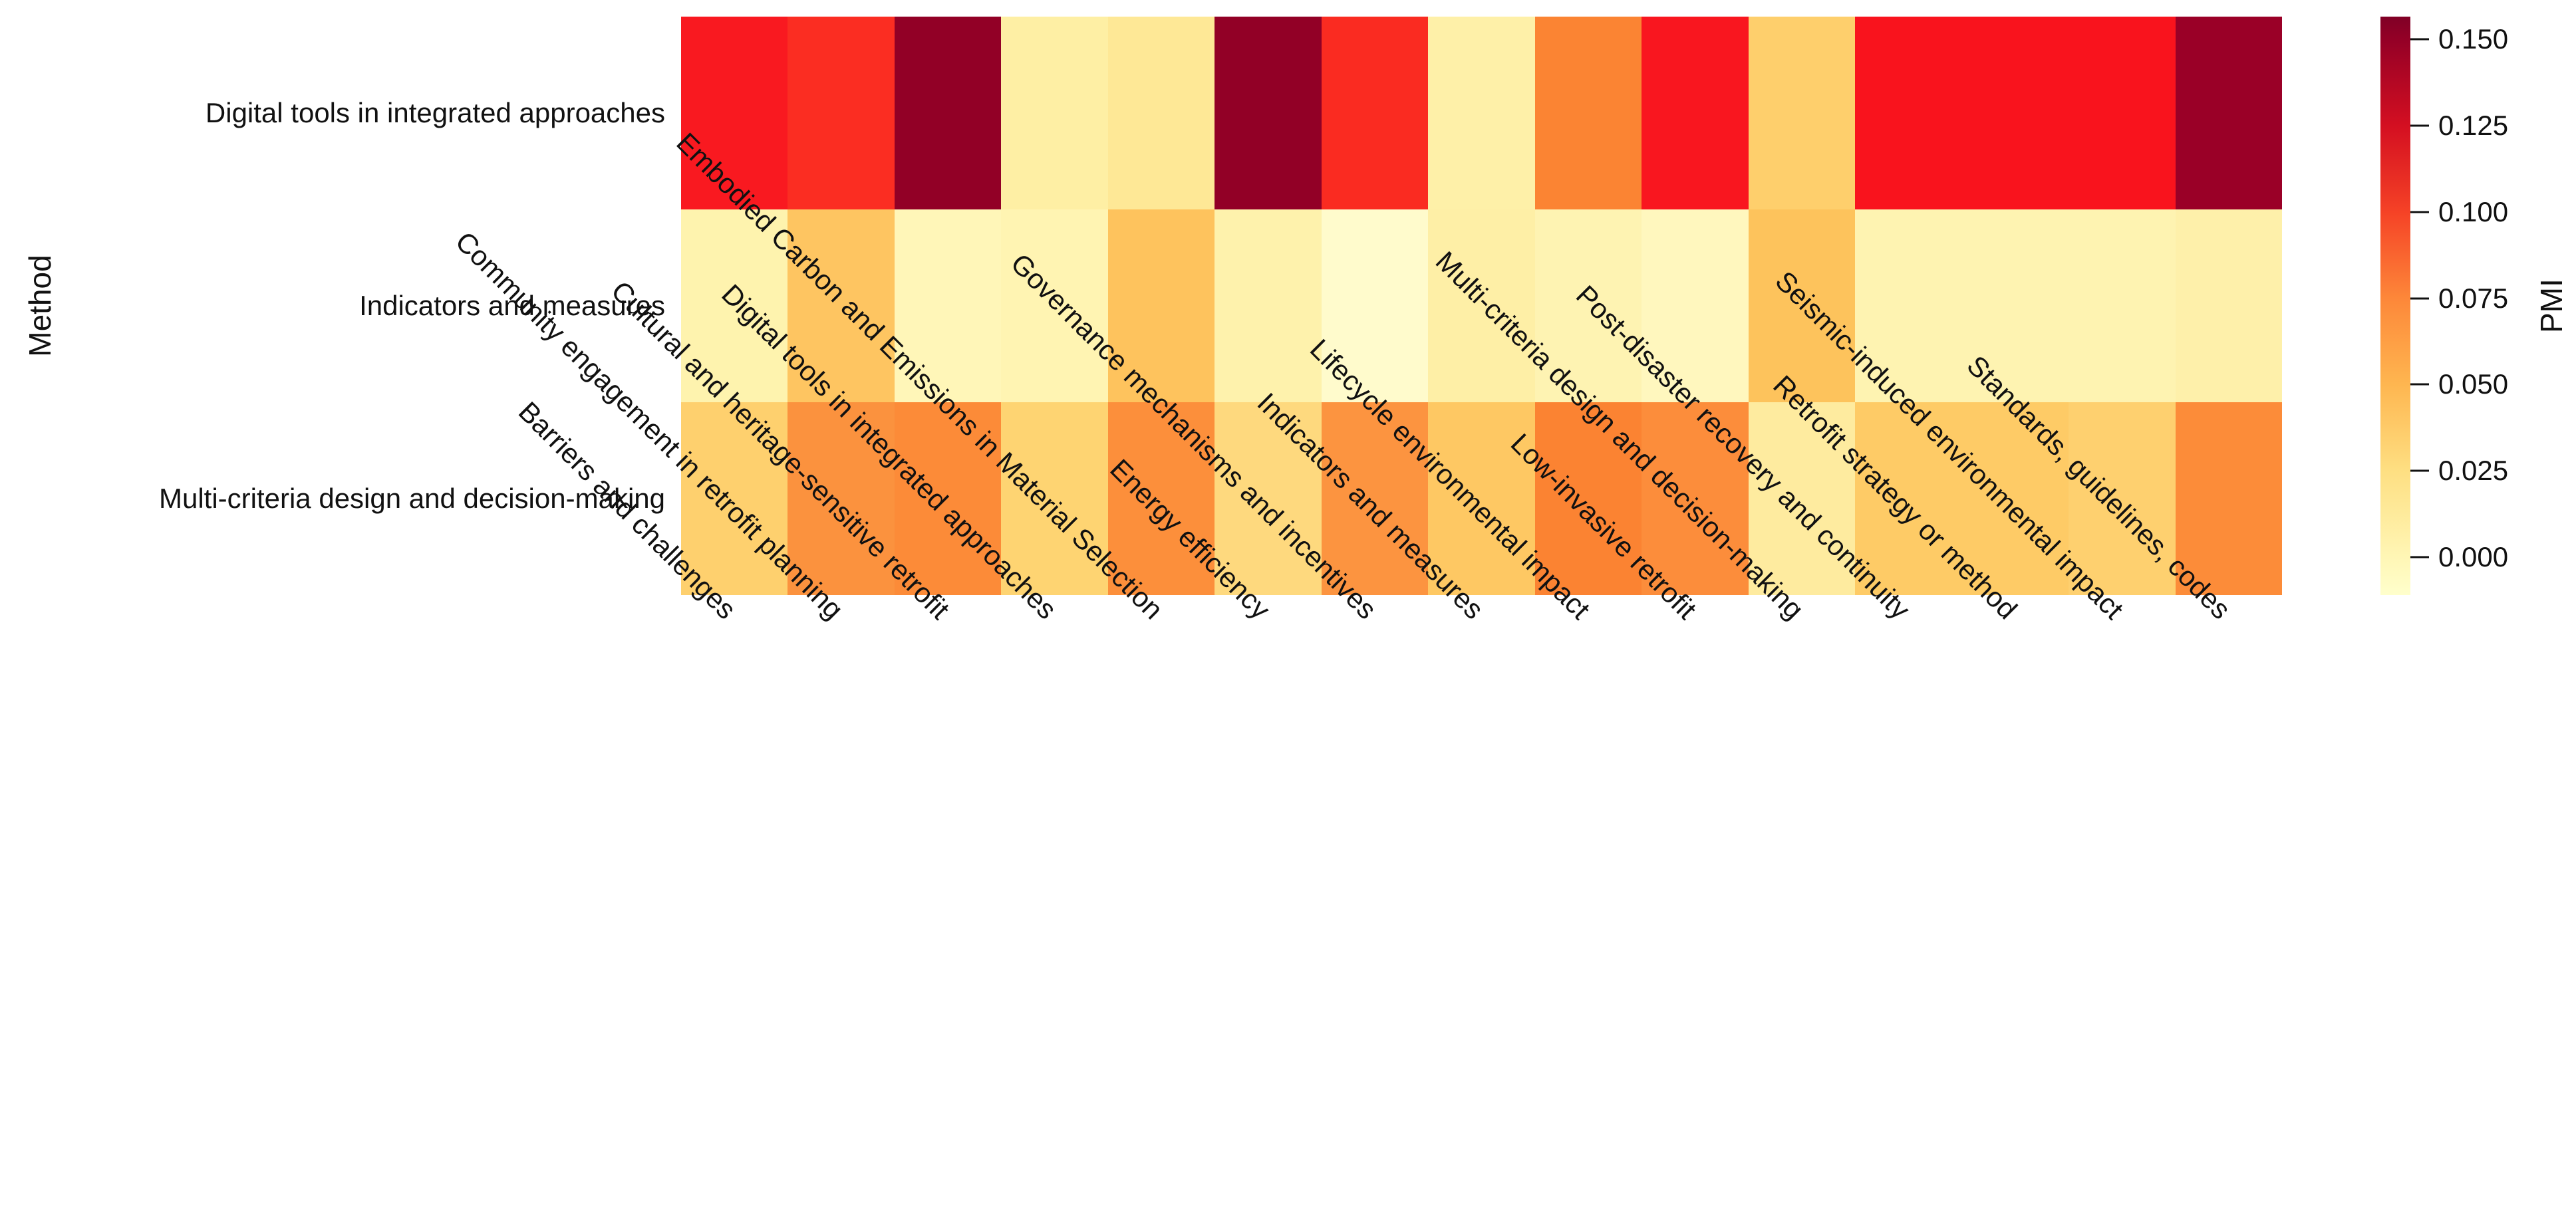 This screenshot has width=2576, height=1216. Describe the element at coordinates (512, 305) in the screenshot. I see `y-tick-label: Indicators and measures` at that location.